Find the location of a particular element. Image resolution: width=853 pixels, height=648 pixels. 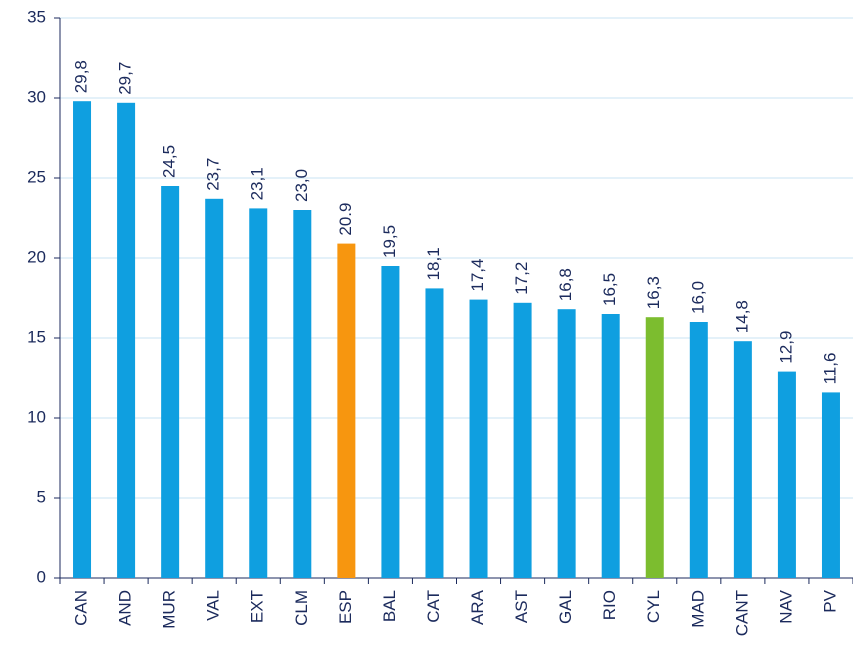

y-tick-label: 20 is located at coordinates (36, 256).